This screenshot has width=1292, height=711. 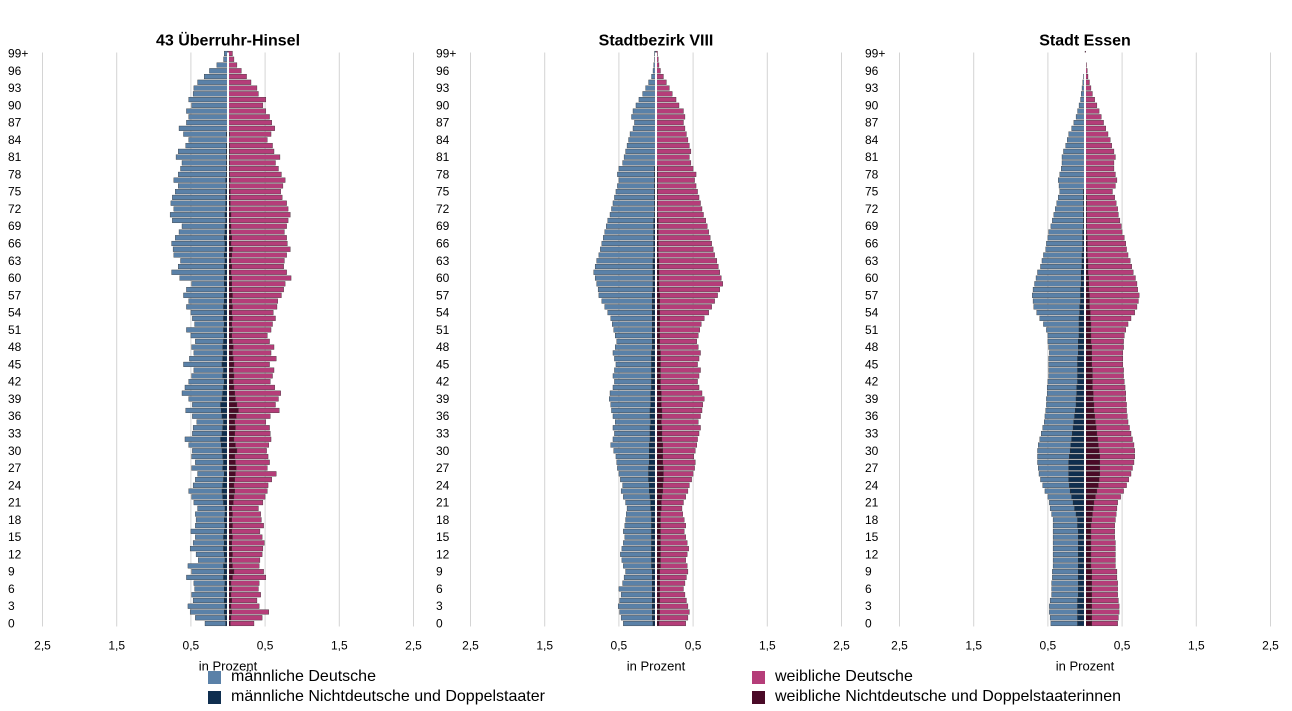 What do you see at coordinates (443, 313) in the screenshot?
I see `age-tick-label: 54` at bounding box center [443, 313].